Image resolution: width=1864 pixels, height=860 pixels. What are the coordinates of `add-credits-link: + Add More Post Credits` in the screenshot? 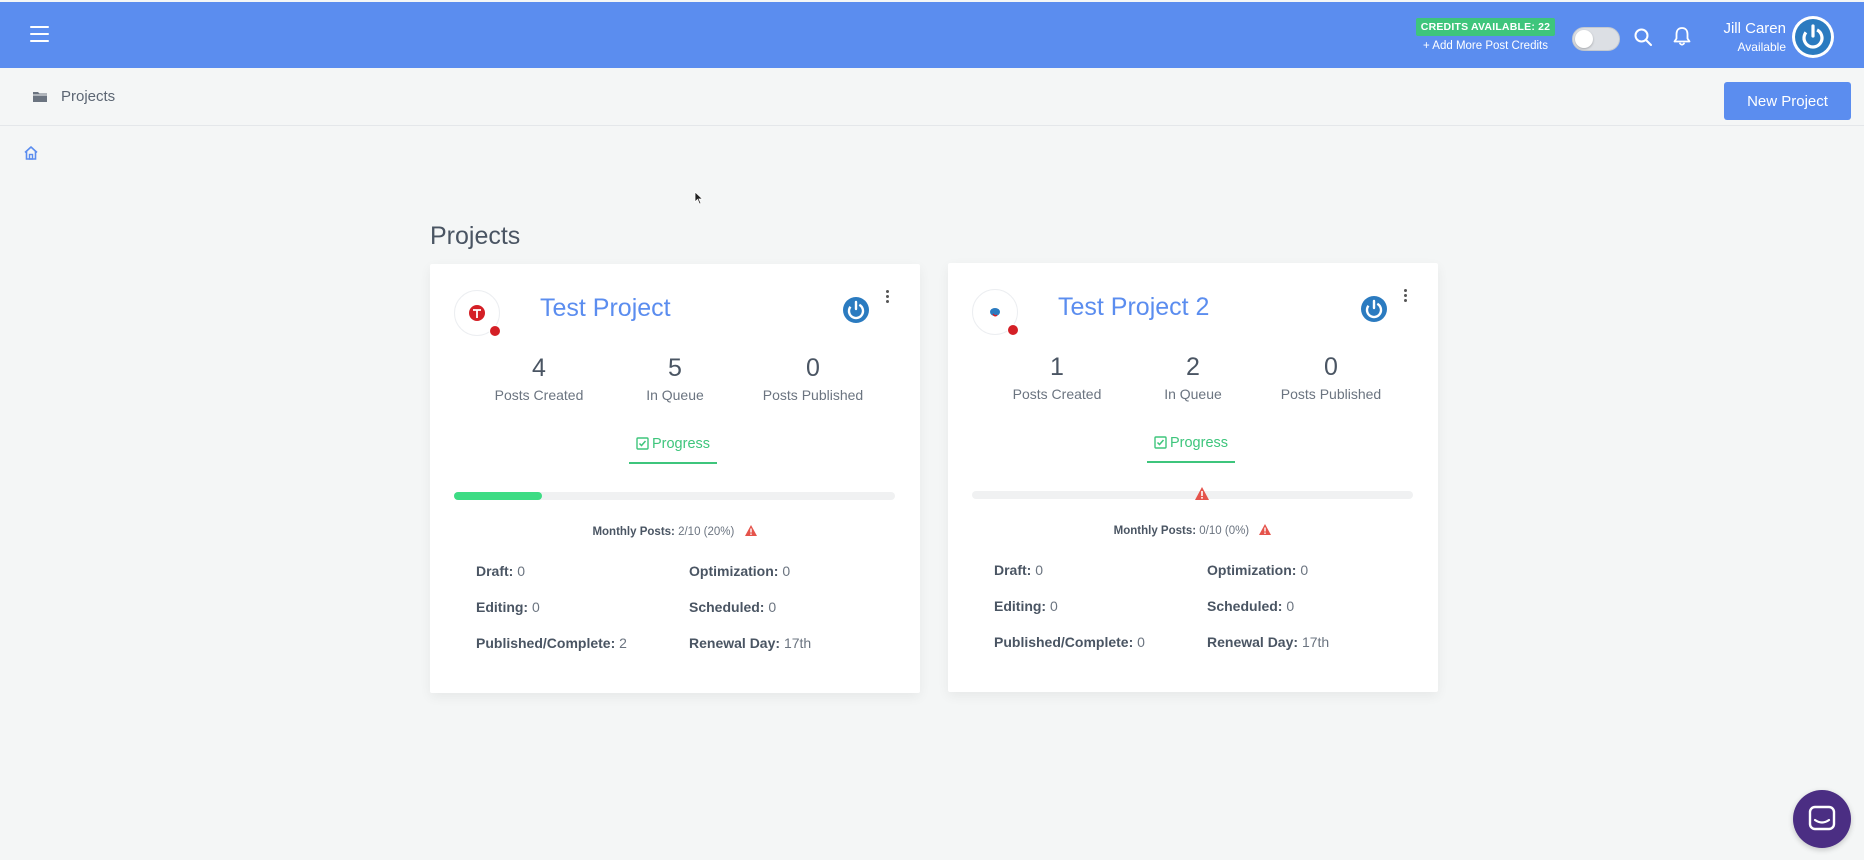 It's located at (1485, 46).